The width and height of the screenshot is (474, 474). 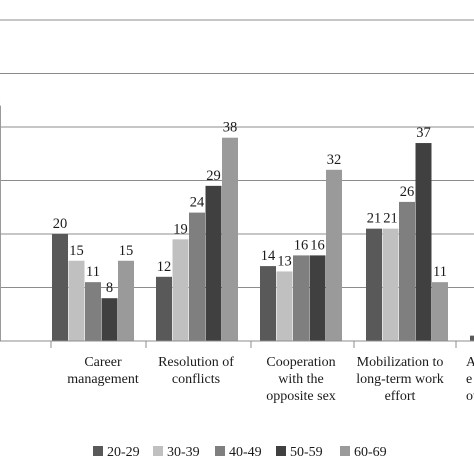 I want to click on value-label: 8, so click(x=109, y=288).